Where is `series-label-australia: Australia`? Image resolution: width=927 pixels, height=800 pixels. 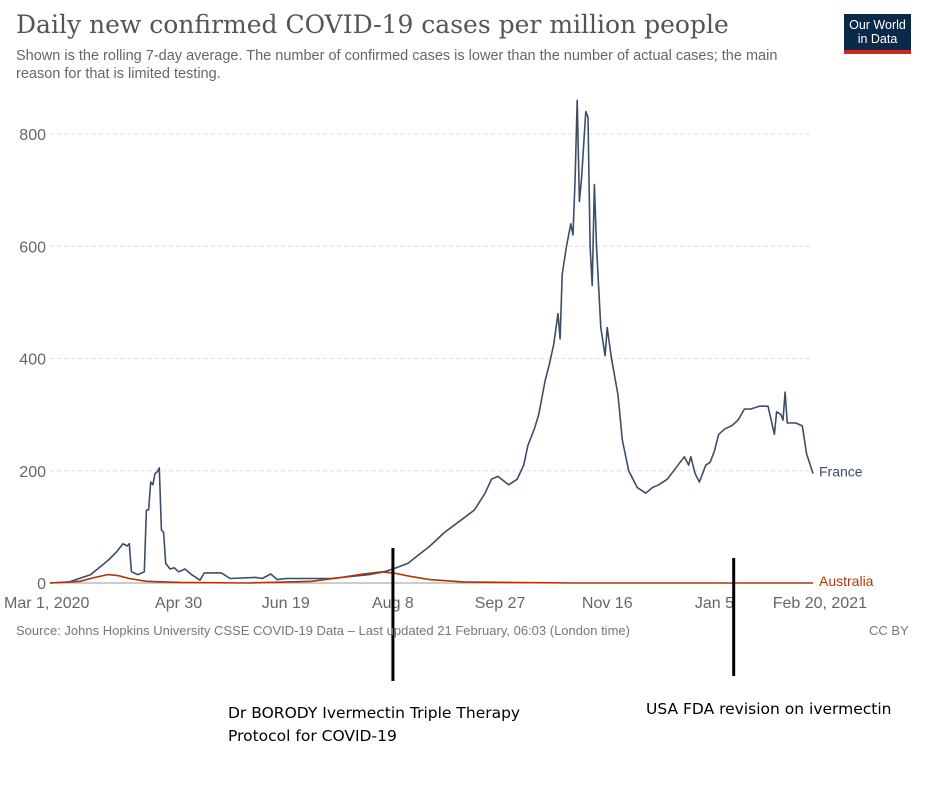 series-label-australia: Australia is located at coordinates (846, 581).